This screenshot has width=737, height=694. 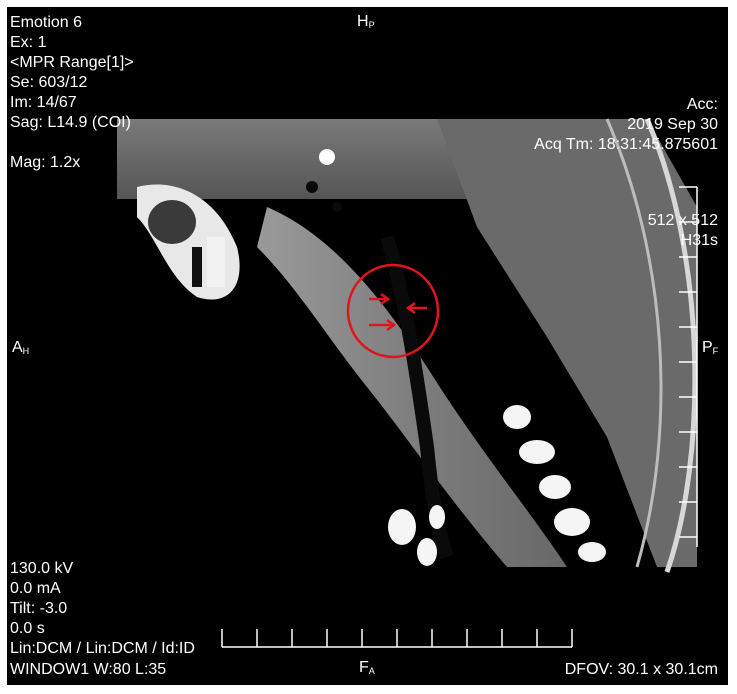 What do you see at coordinates (715, 351) in the screenshot?
I see `orientation-right-sub: F` at bounding box center [715, 351].